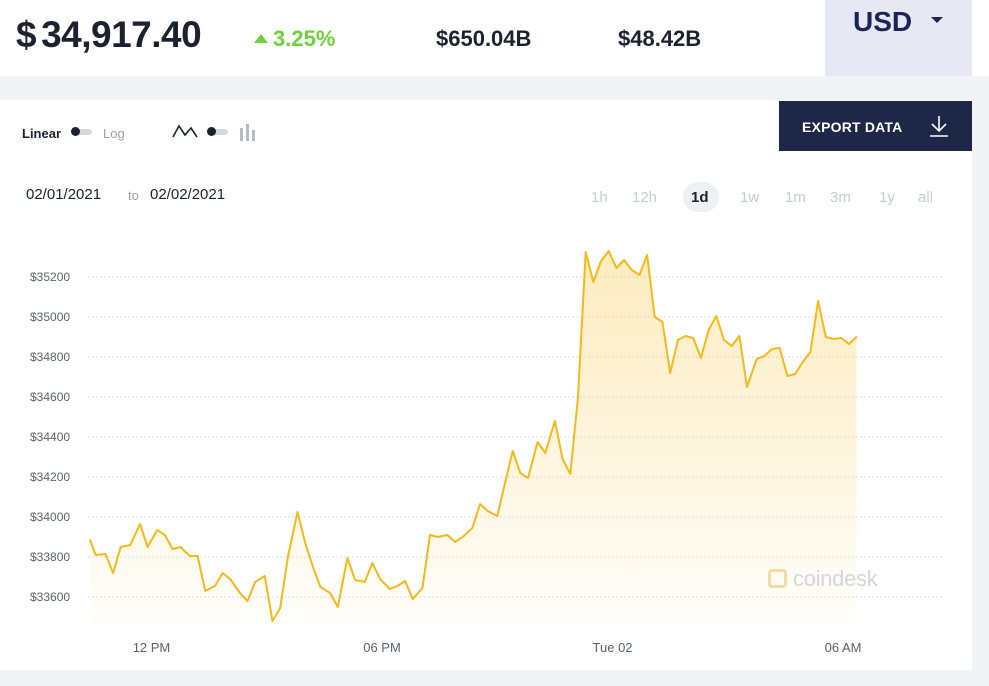 Image resolution: width=989 pixels, height=686 pixels. What do you see at coordinates (64, 194) in the screenshot?
I see `date-range-start: 02/01/2021` at bounding box center [64, 194].